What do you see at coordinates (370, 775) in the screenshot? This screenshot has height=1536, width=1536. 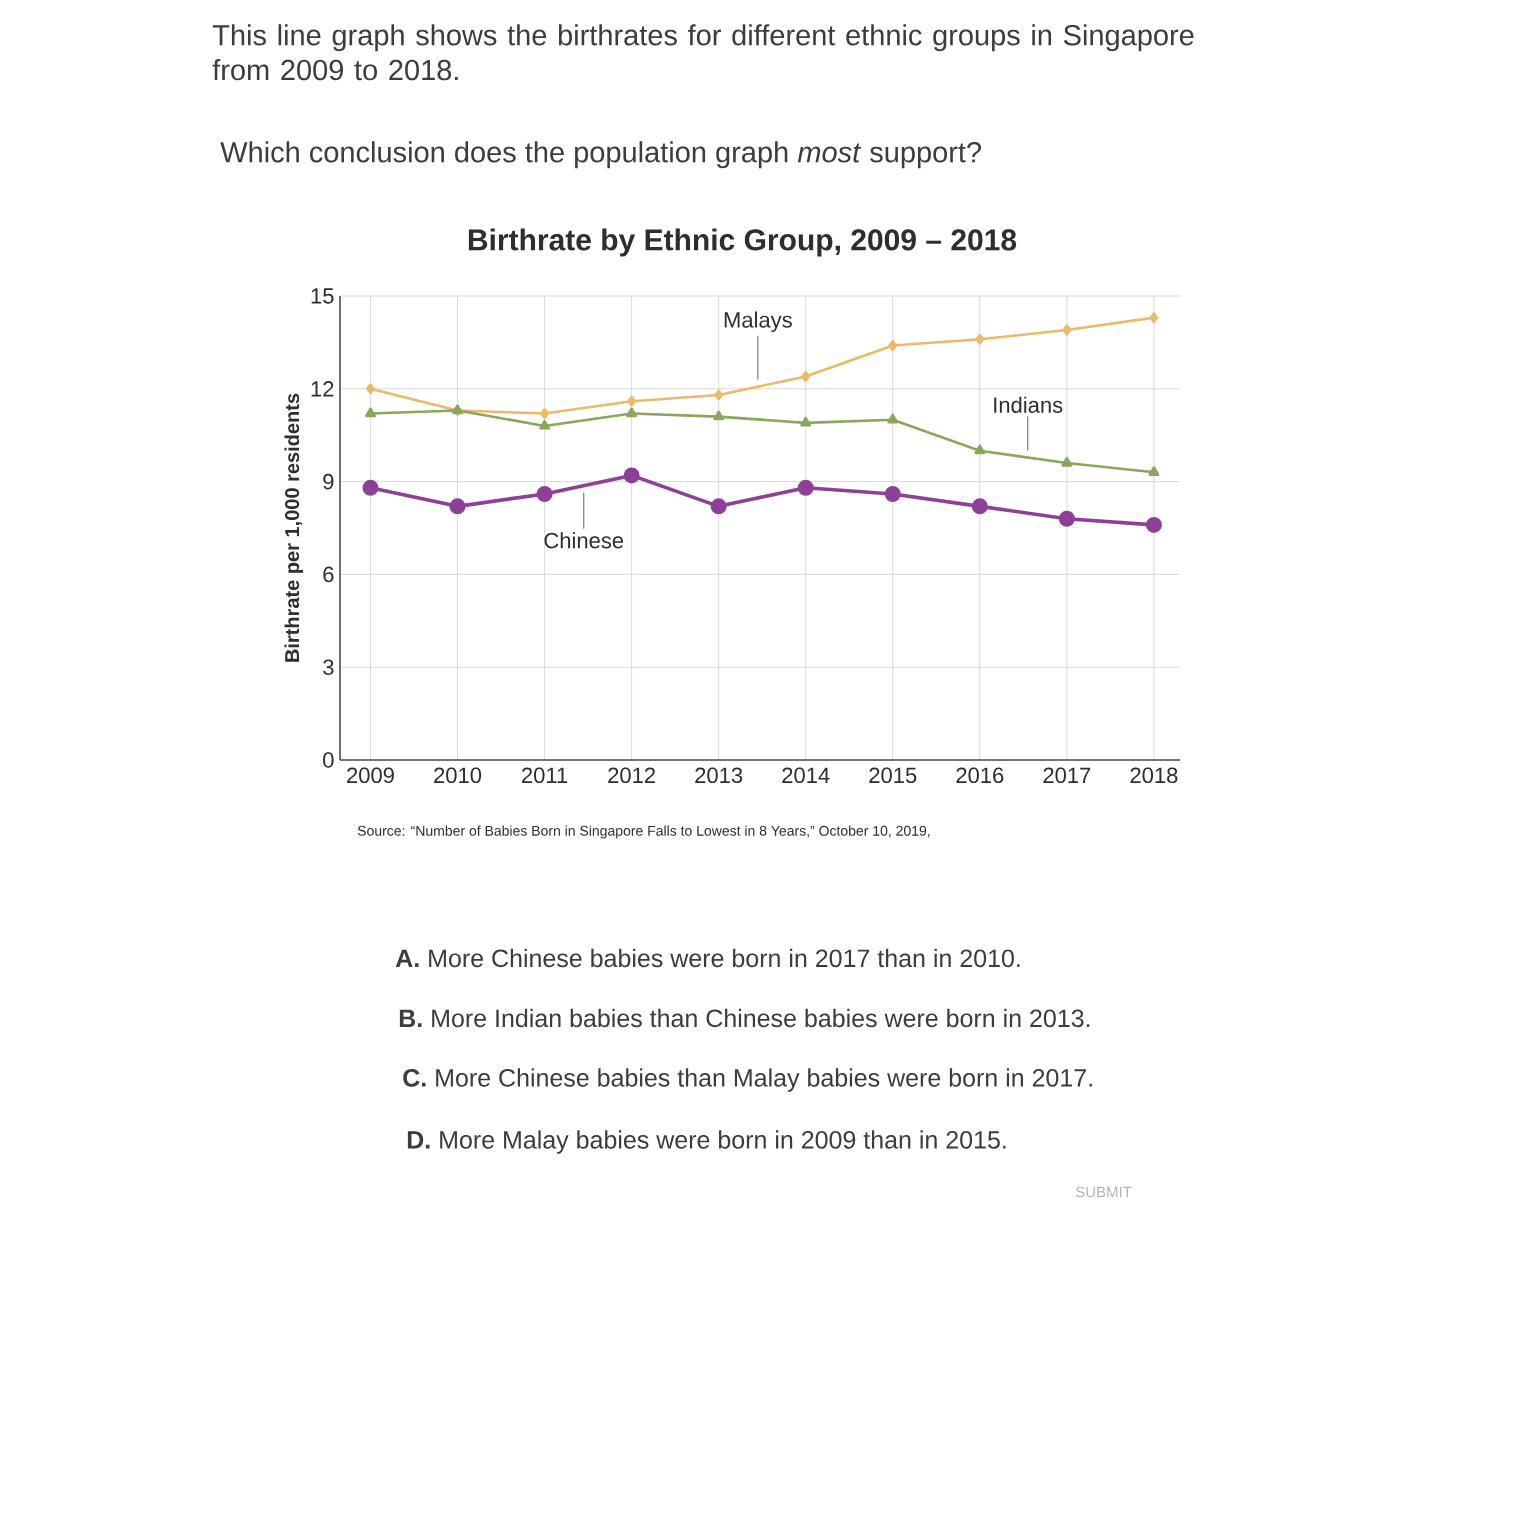 I see `x-tick-label: 2009` at bounding box center [370, 775].